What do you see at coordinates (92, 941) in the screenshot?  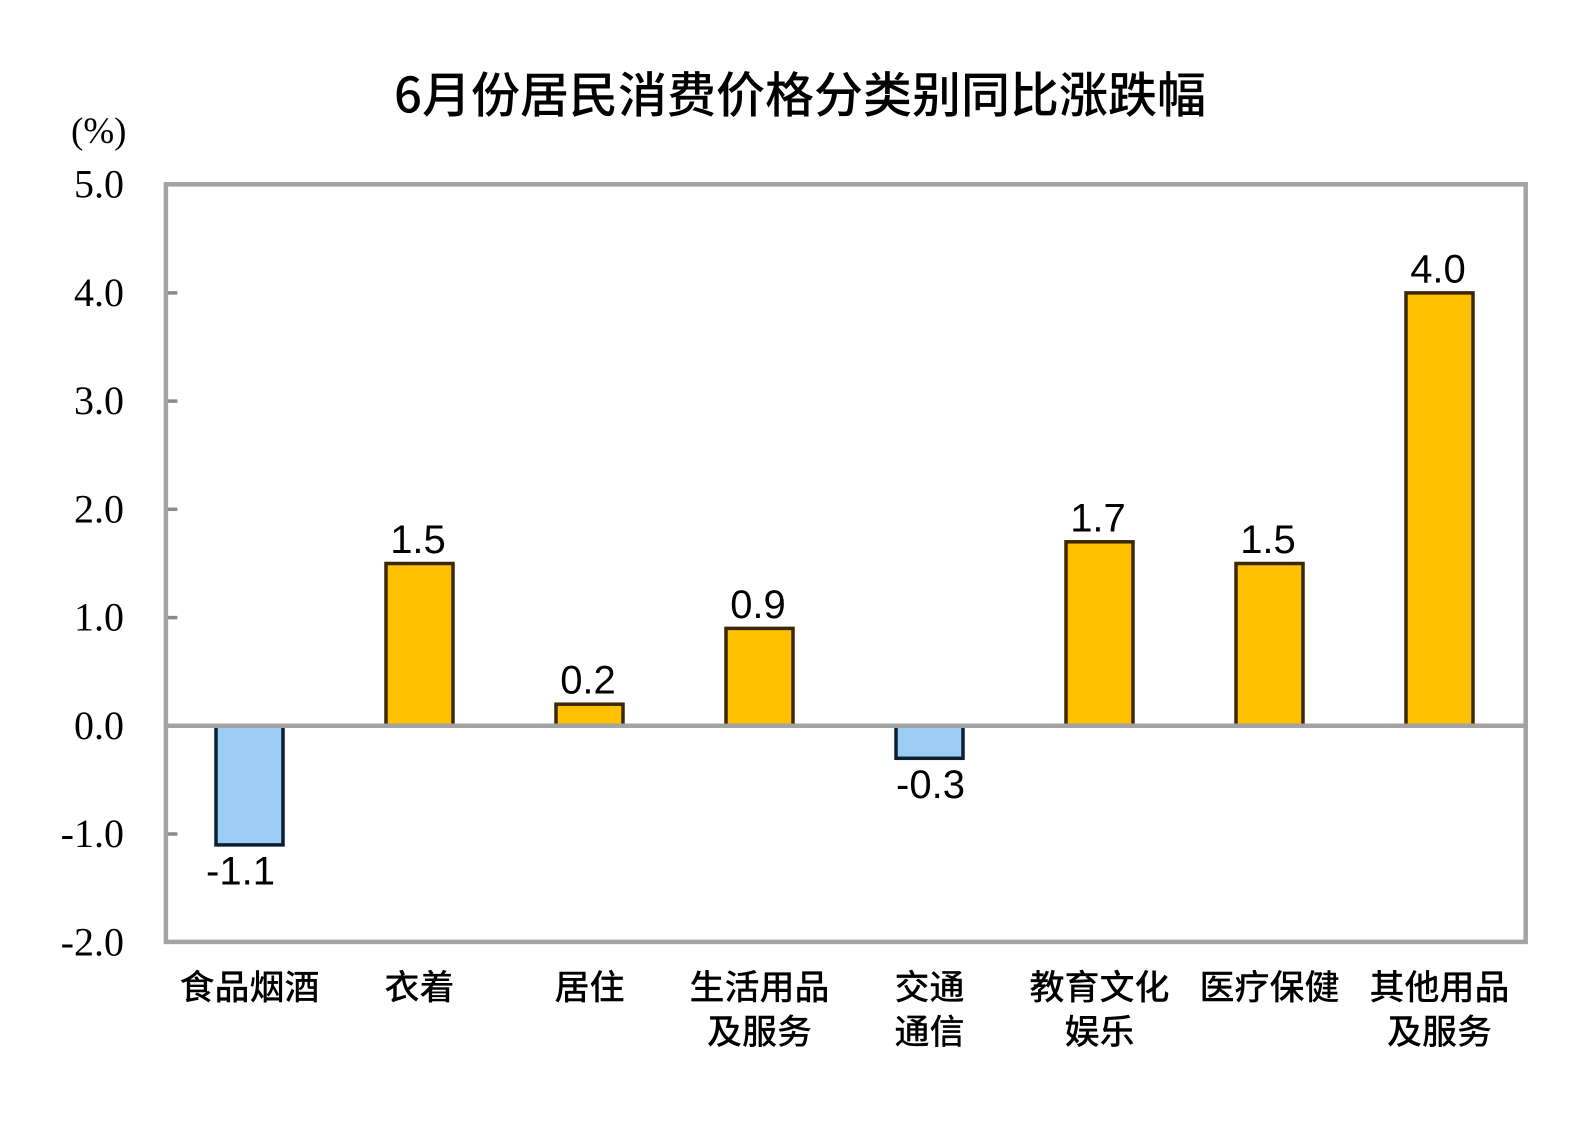 I see `svg-text: -2.0` at bounding box center [92, 941].